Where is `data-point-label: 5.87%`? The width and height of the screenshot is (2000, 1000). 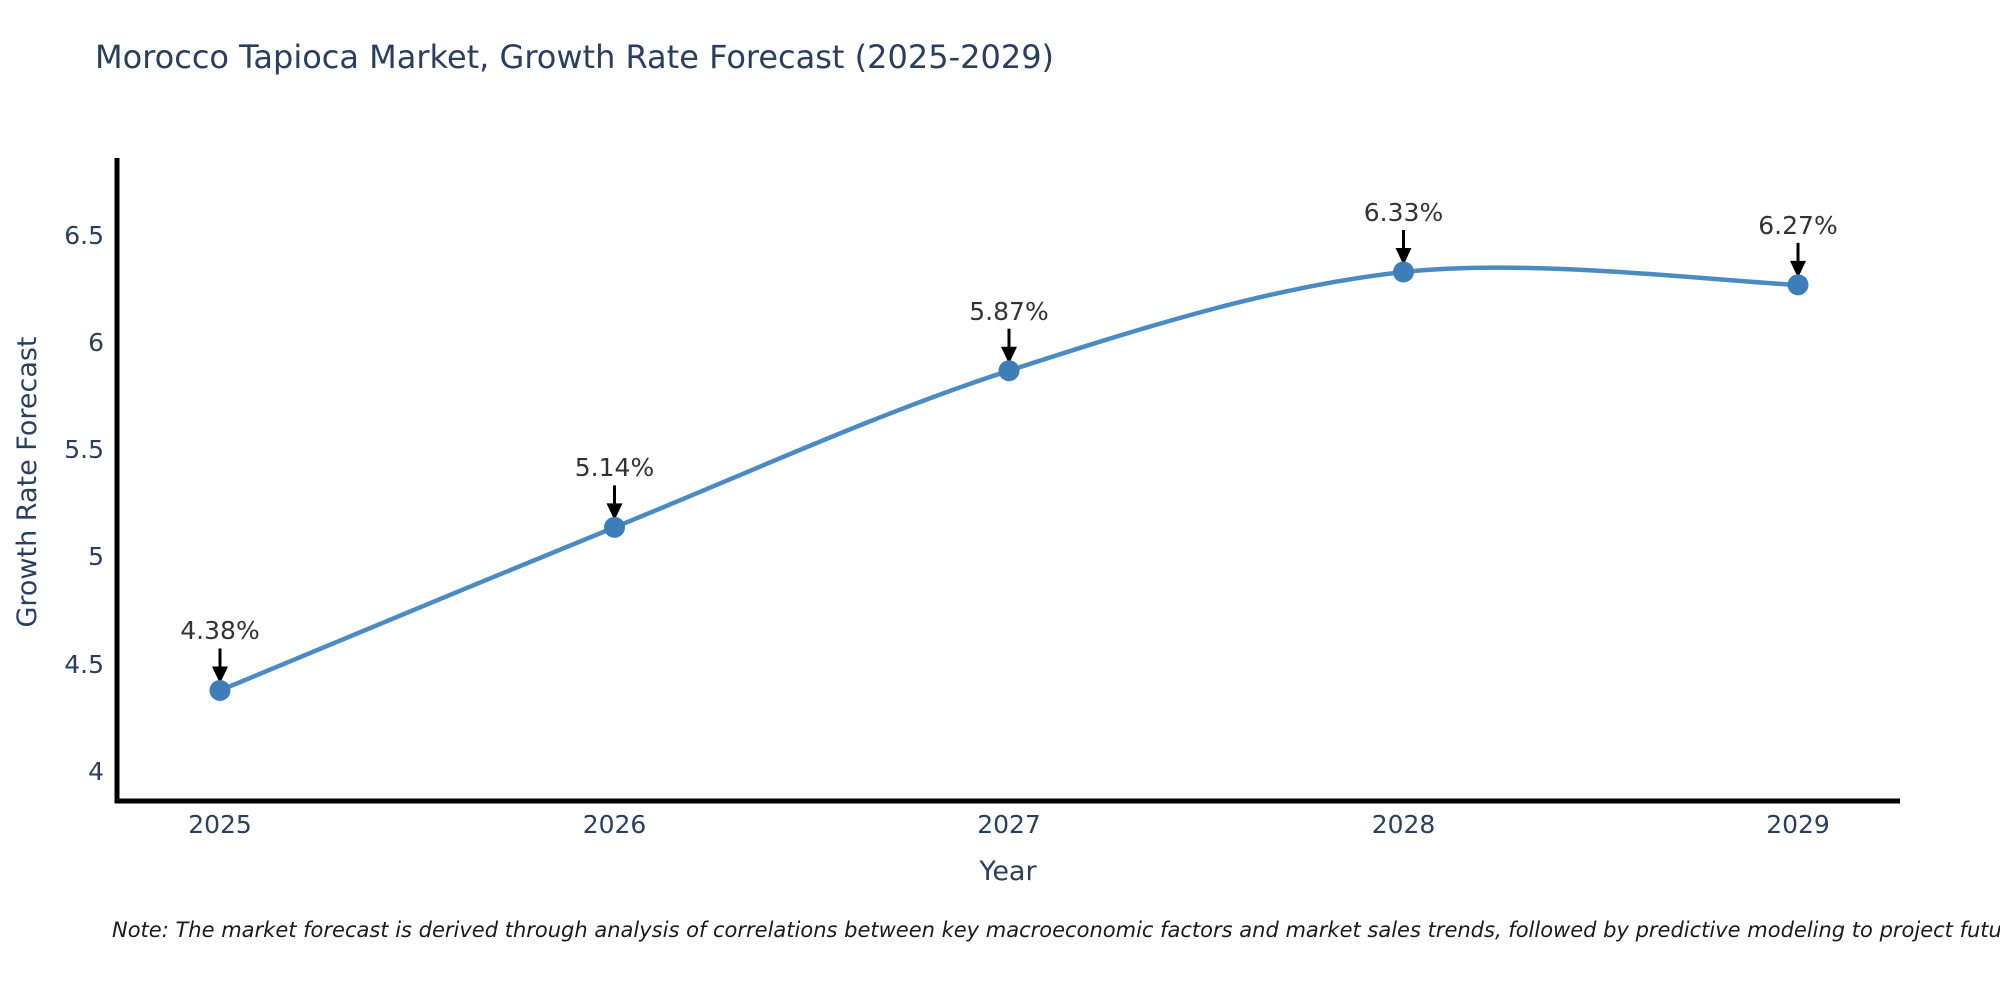
data-point-label: 5.87% is located at coordinates (1009, 311).